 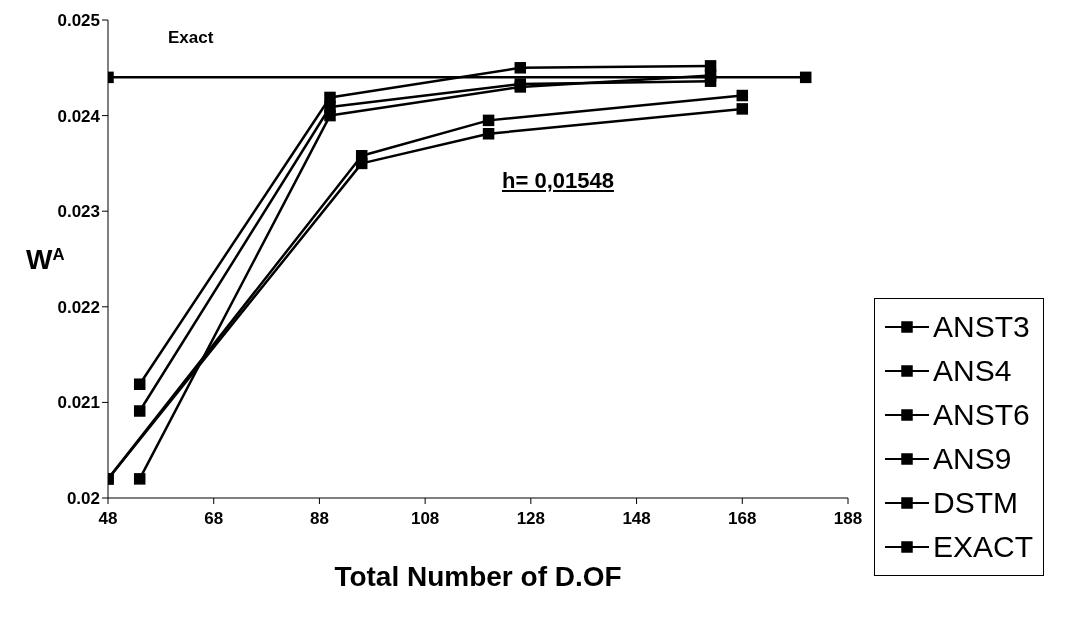 What do you see at coordinates (108, 519) in the screenshot?
I see `x-tick-label: 48` at bounding box center [108, 519].